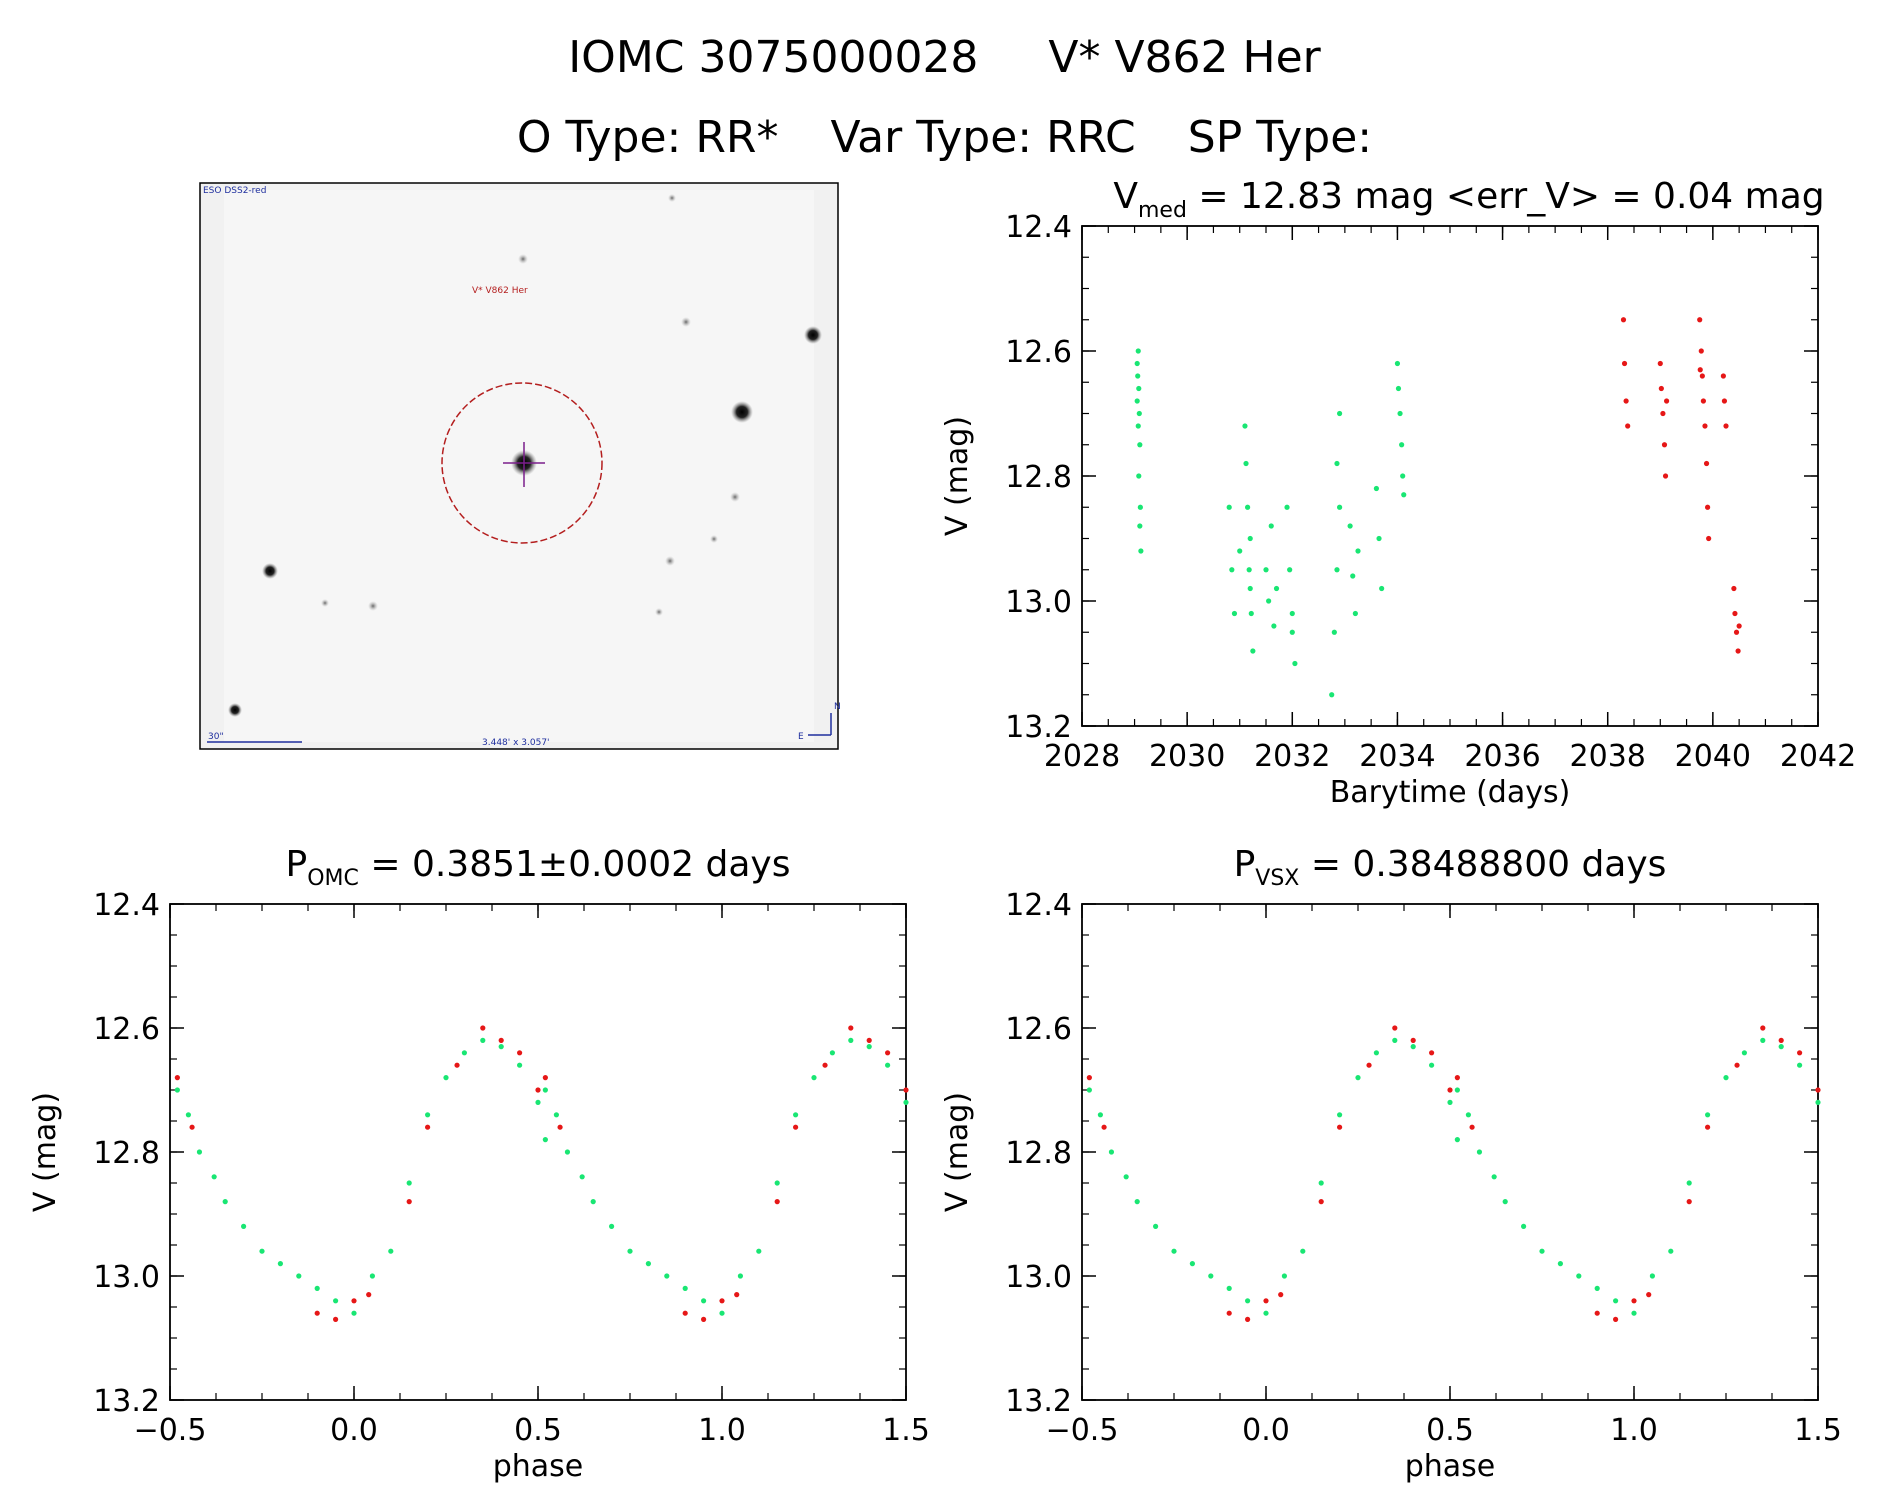  What do you see at coordinates (1506, 196) in the screenshot?
I see `plot-title-rest: = 12.83 mag <err_V> = 0.04 mag` at bounding box center [1506, 196].